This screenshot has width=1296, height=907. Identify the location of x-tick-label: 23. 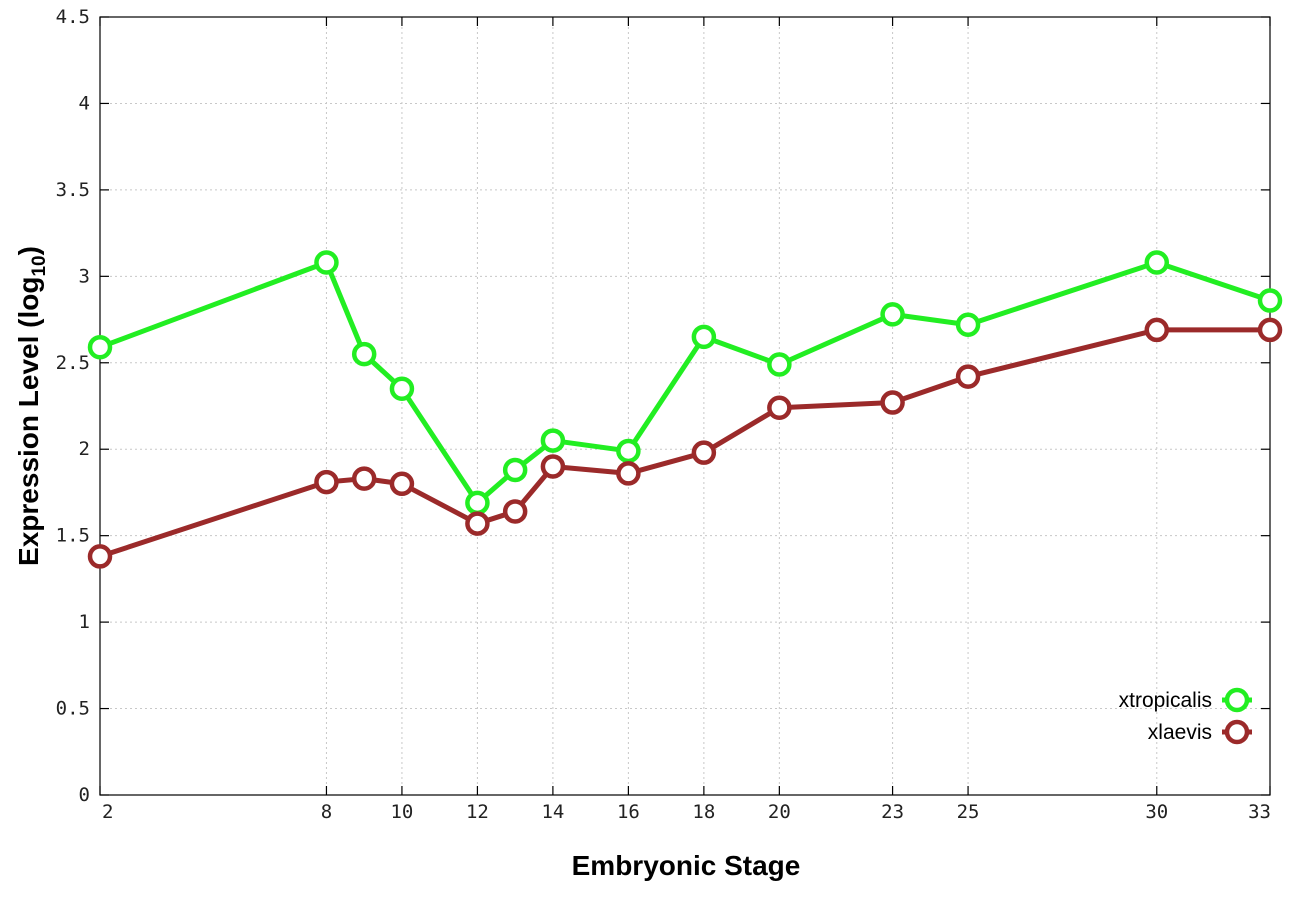
(892, 812).